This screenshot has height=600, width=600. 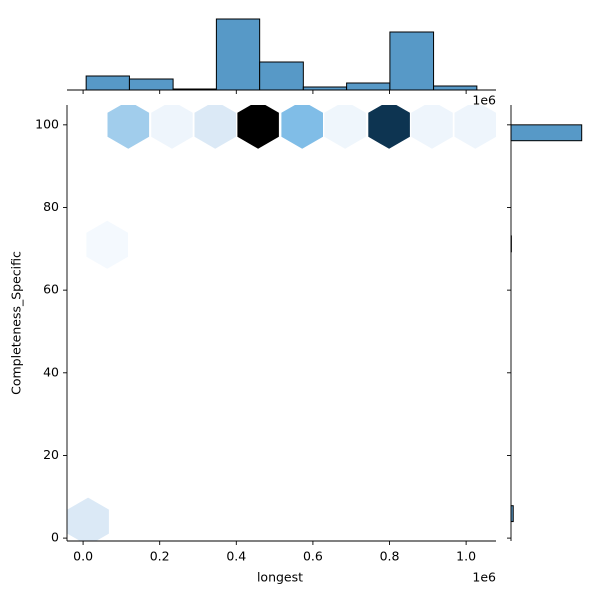 What do you see at coordinates (83, 556) in the screenshot?
I see `x-tick-label: 0.0` at bounding box center [83, 556].